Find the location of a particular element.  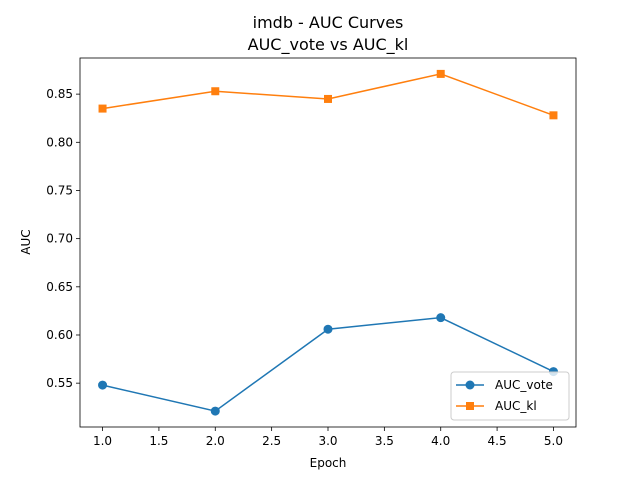

x-tick-label: 1.0 is located at coordinates (102, 441).